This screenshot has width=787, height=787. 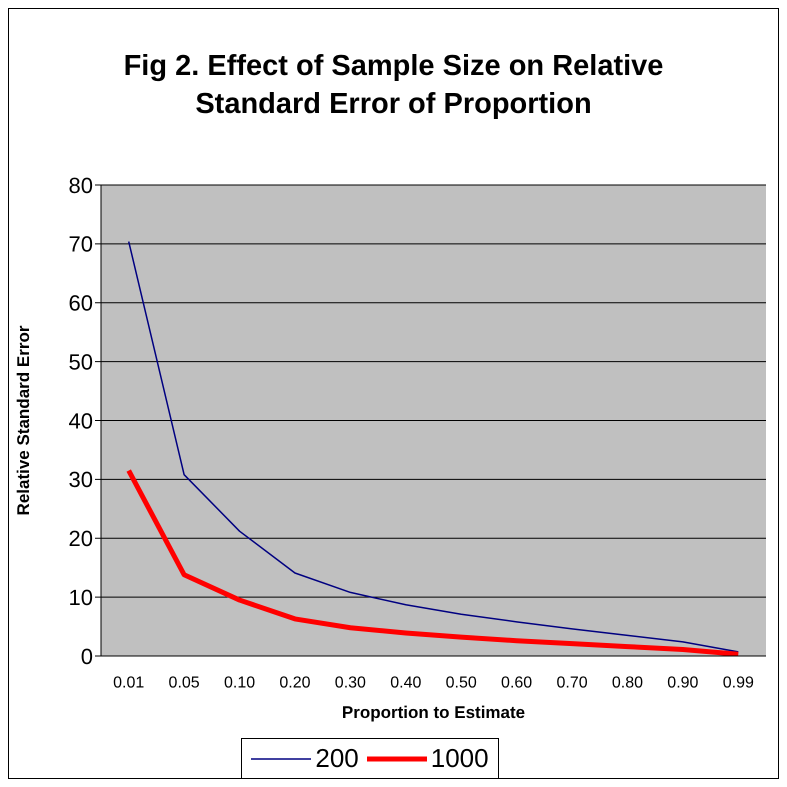 I want to click on x-tick-label: 0.30, so click(x=350, y=683).